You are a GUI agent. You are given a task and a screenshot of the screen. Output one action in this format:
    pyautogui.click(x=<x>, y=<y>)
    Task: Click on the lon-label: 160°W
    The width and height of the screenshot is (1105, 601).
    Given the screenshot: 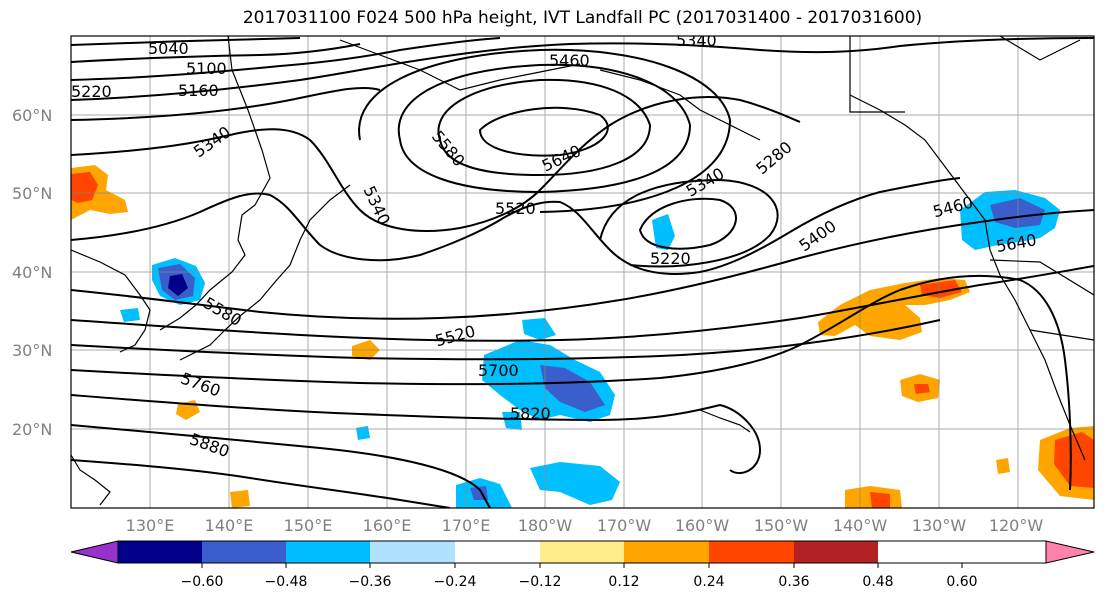 What is the action you would take?
    pyautogui.click(x=702, y=525)
    